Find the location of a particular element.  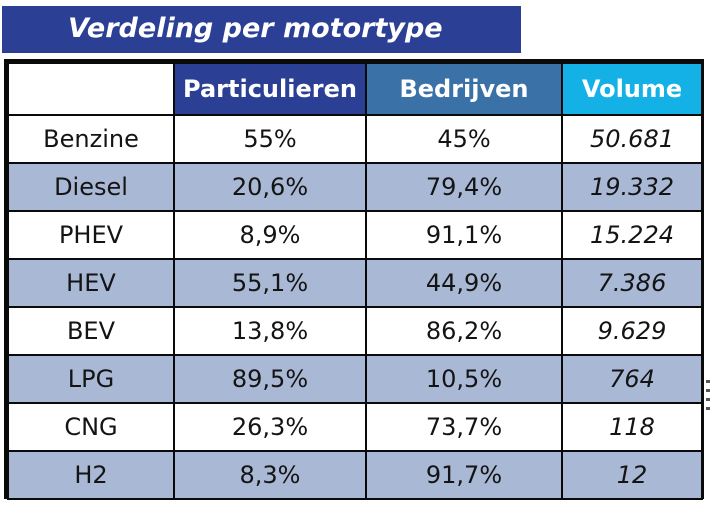

cell-bedrijven: 10,5% is located at coordinates (464, 379).